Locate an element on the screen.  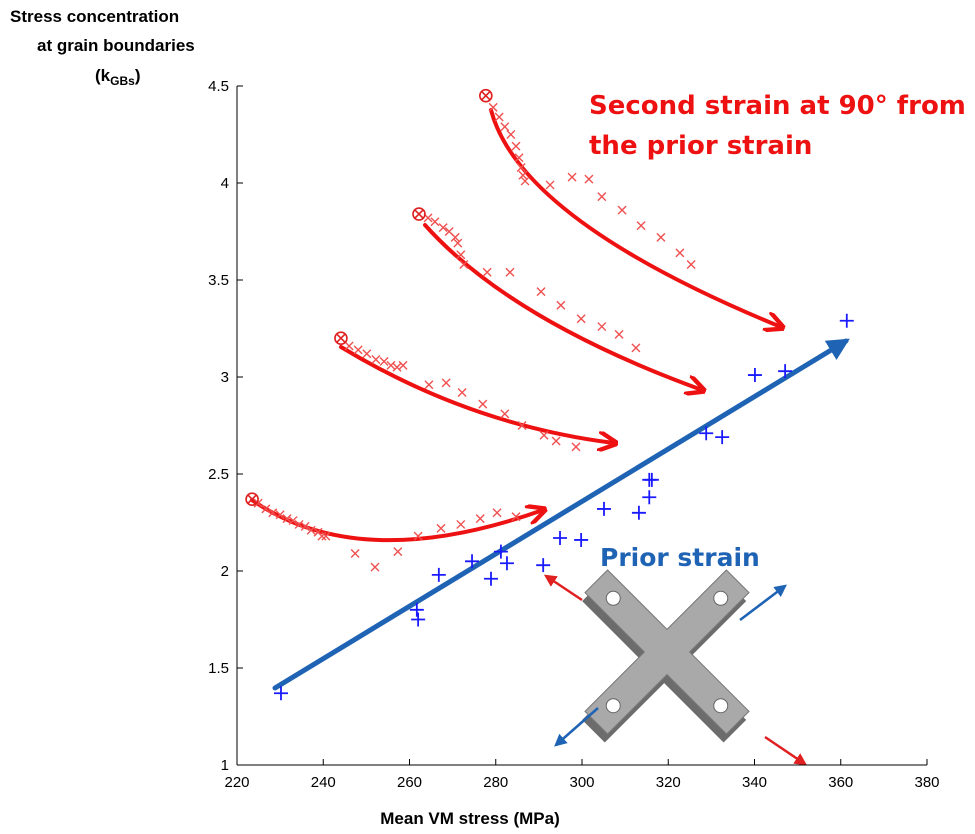
symbol-end: ) is located at coordinates (138, 75).